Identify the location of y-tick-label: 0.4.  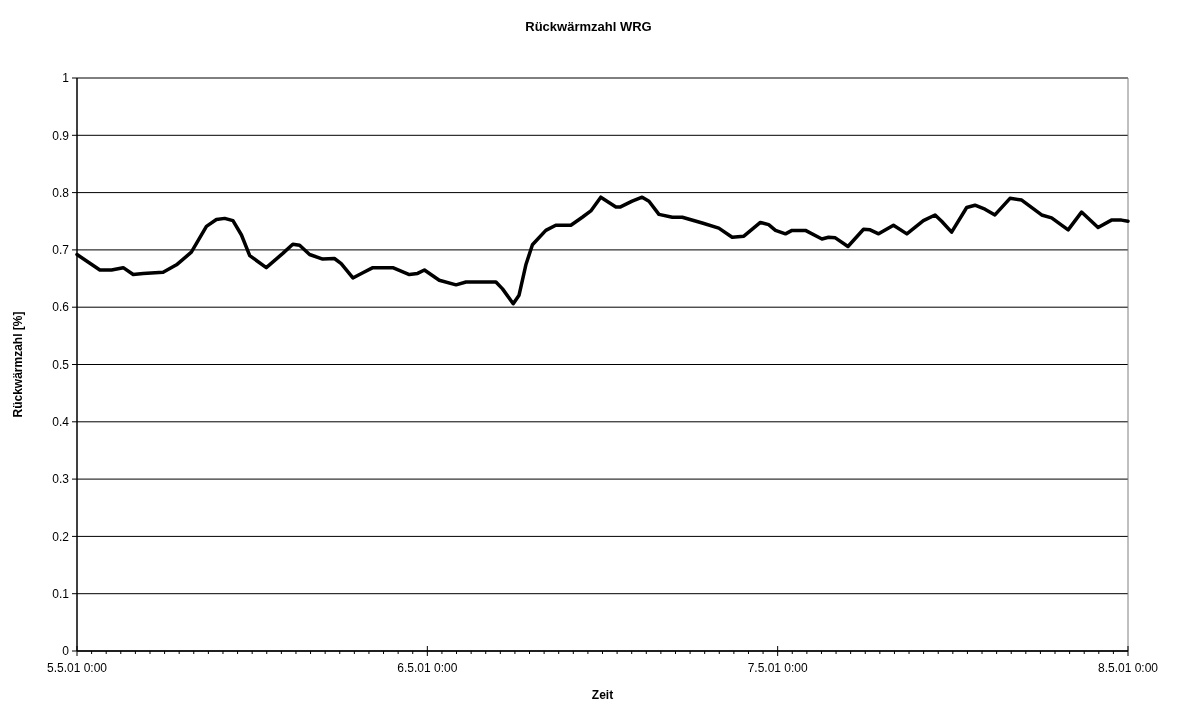
(61, 422).